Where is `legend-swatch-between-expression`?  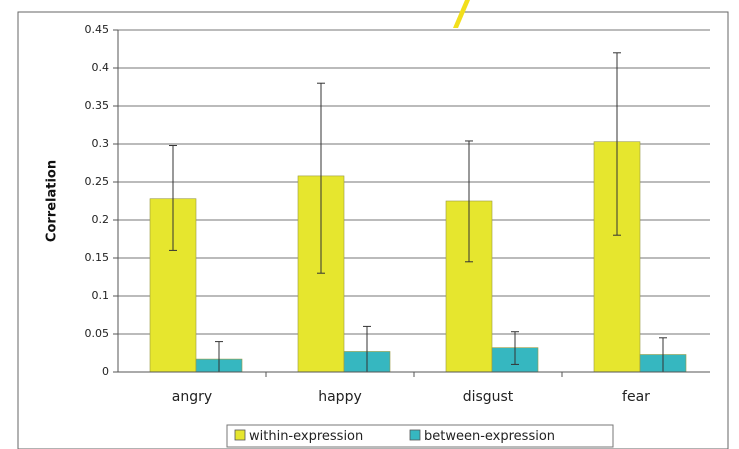 legend-swatch-between-expression is located at coordinates (415, 435).